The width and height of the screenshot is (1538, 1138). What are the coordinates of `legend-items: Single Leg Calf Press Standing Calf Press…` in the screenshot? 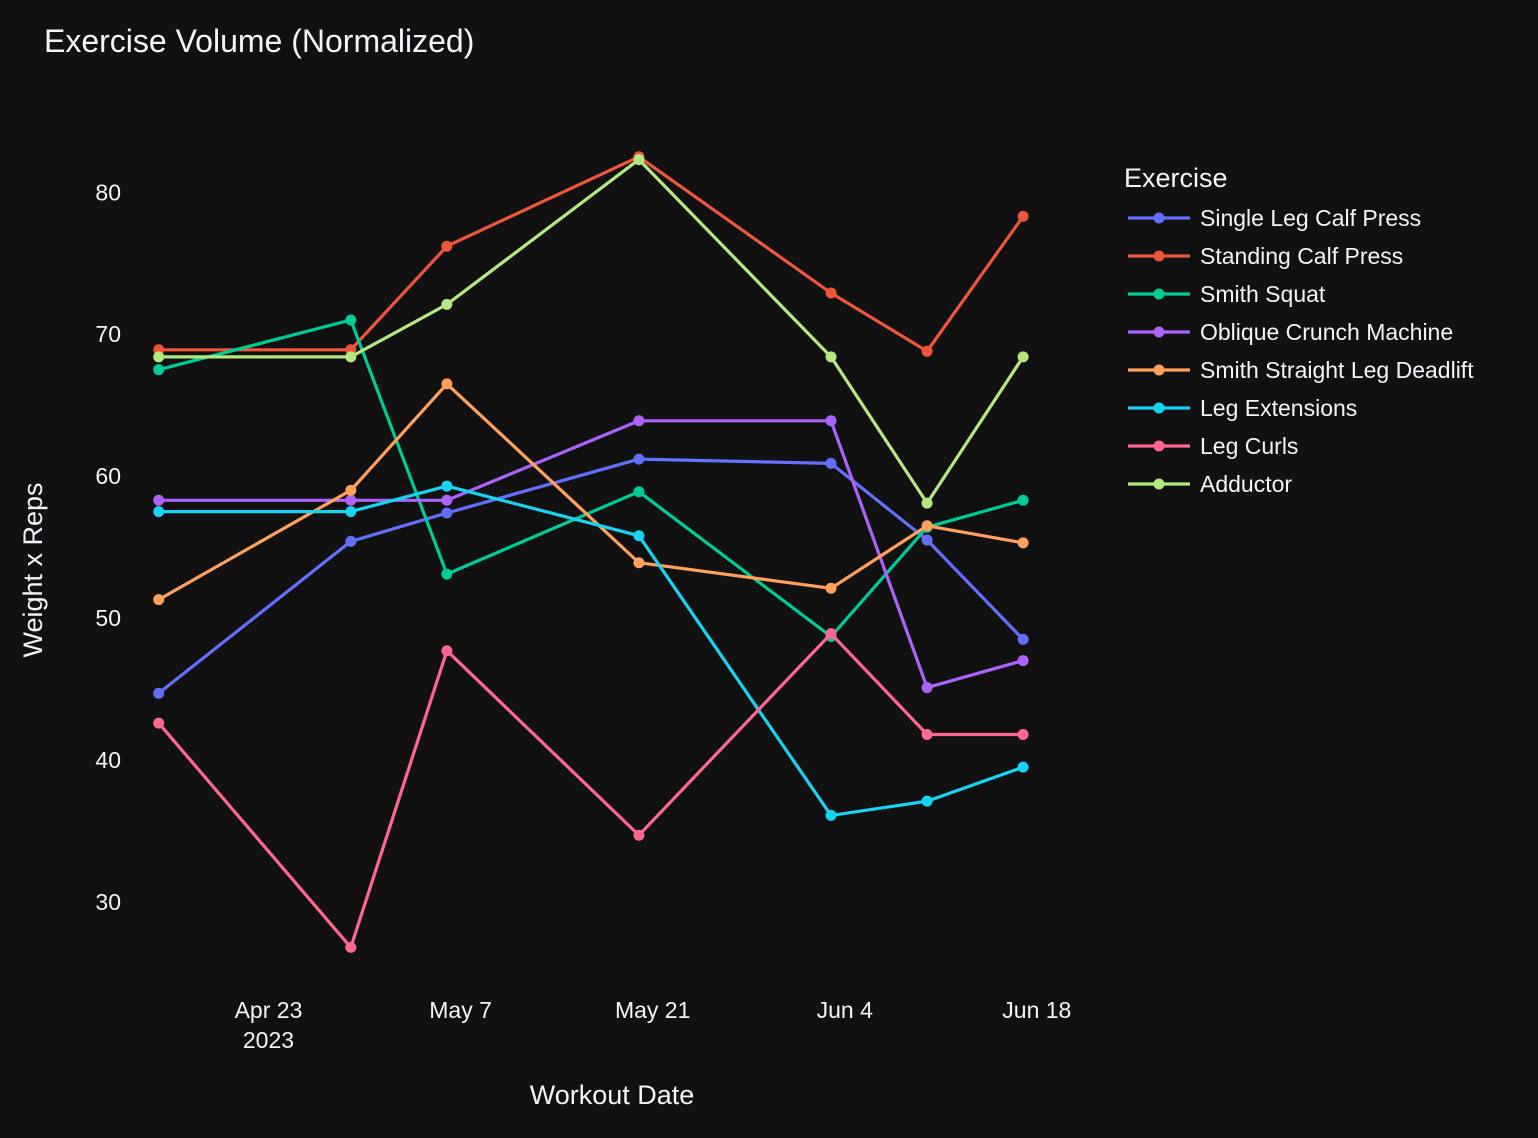 It's located at (1301, 351).